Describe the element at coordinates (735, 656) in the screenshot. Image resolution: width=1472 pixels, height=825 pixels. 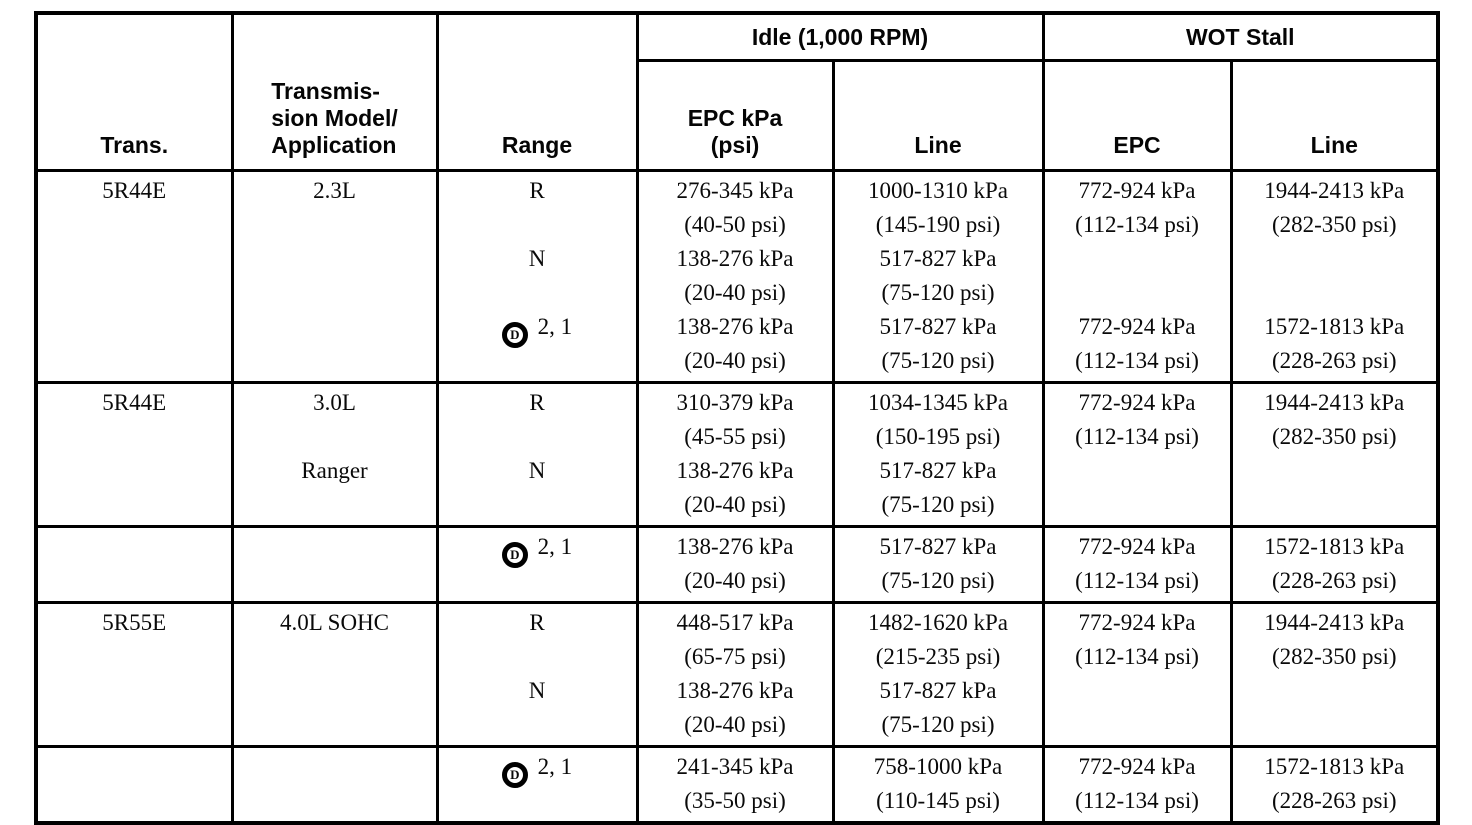
I see `cell-line: (65-75 psi)` at that location.